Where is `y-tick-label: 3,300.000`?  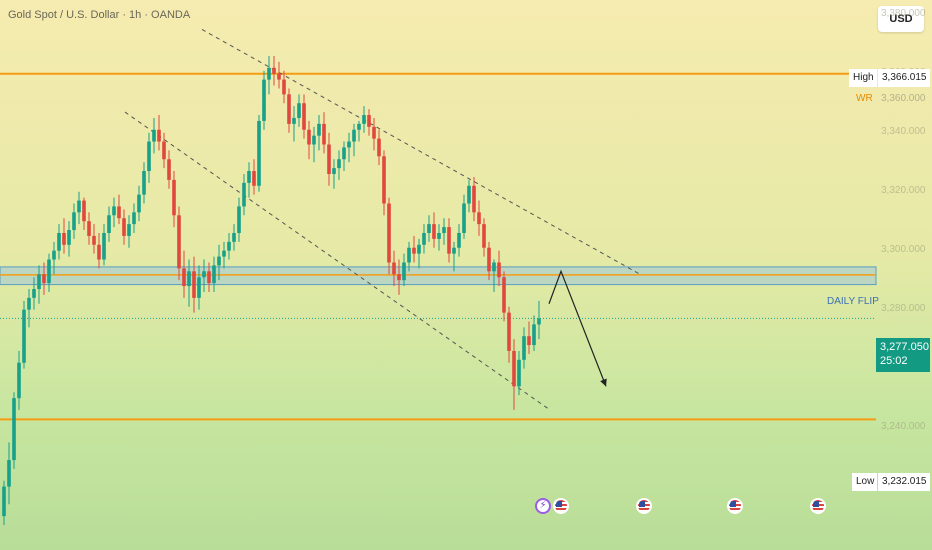
y-tick-label: 3,300.000 is located at coordinates (903, 249).